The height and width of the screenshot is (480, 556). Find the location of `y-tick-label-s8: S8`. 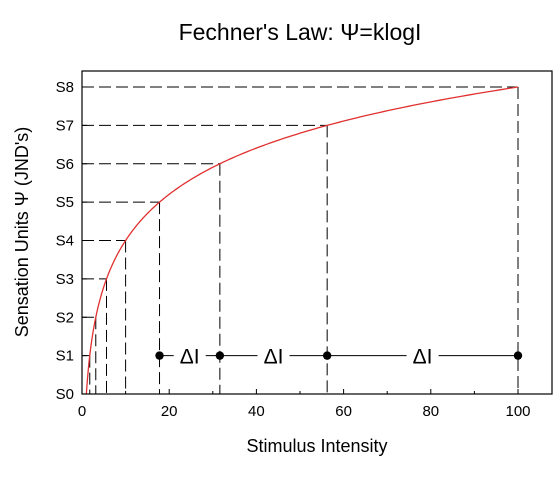

y-tick-label-s8: S8 is located at coordinates (65, 87).